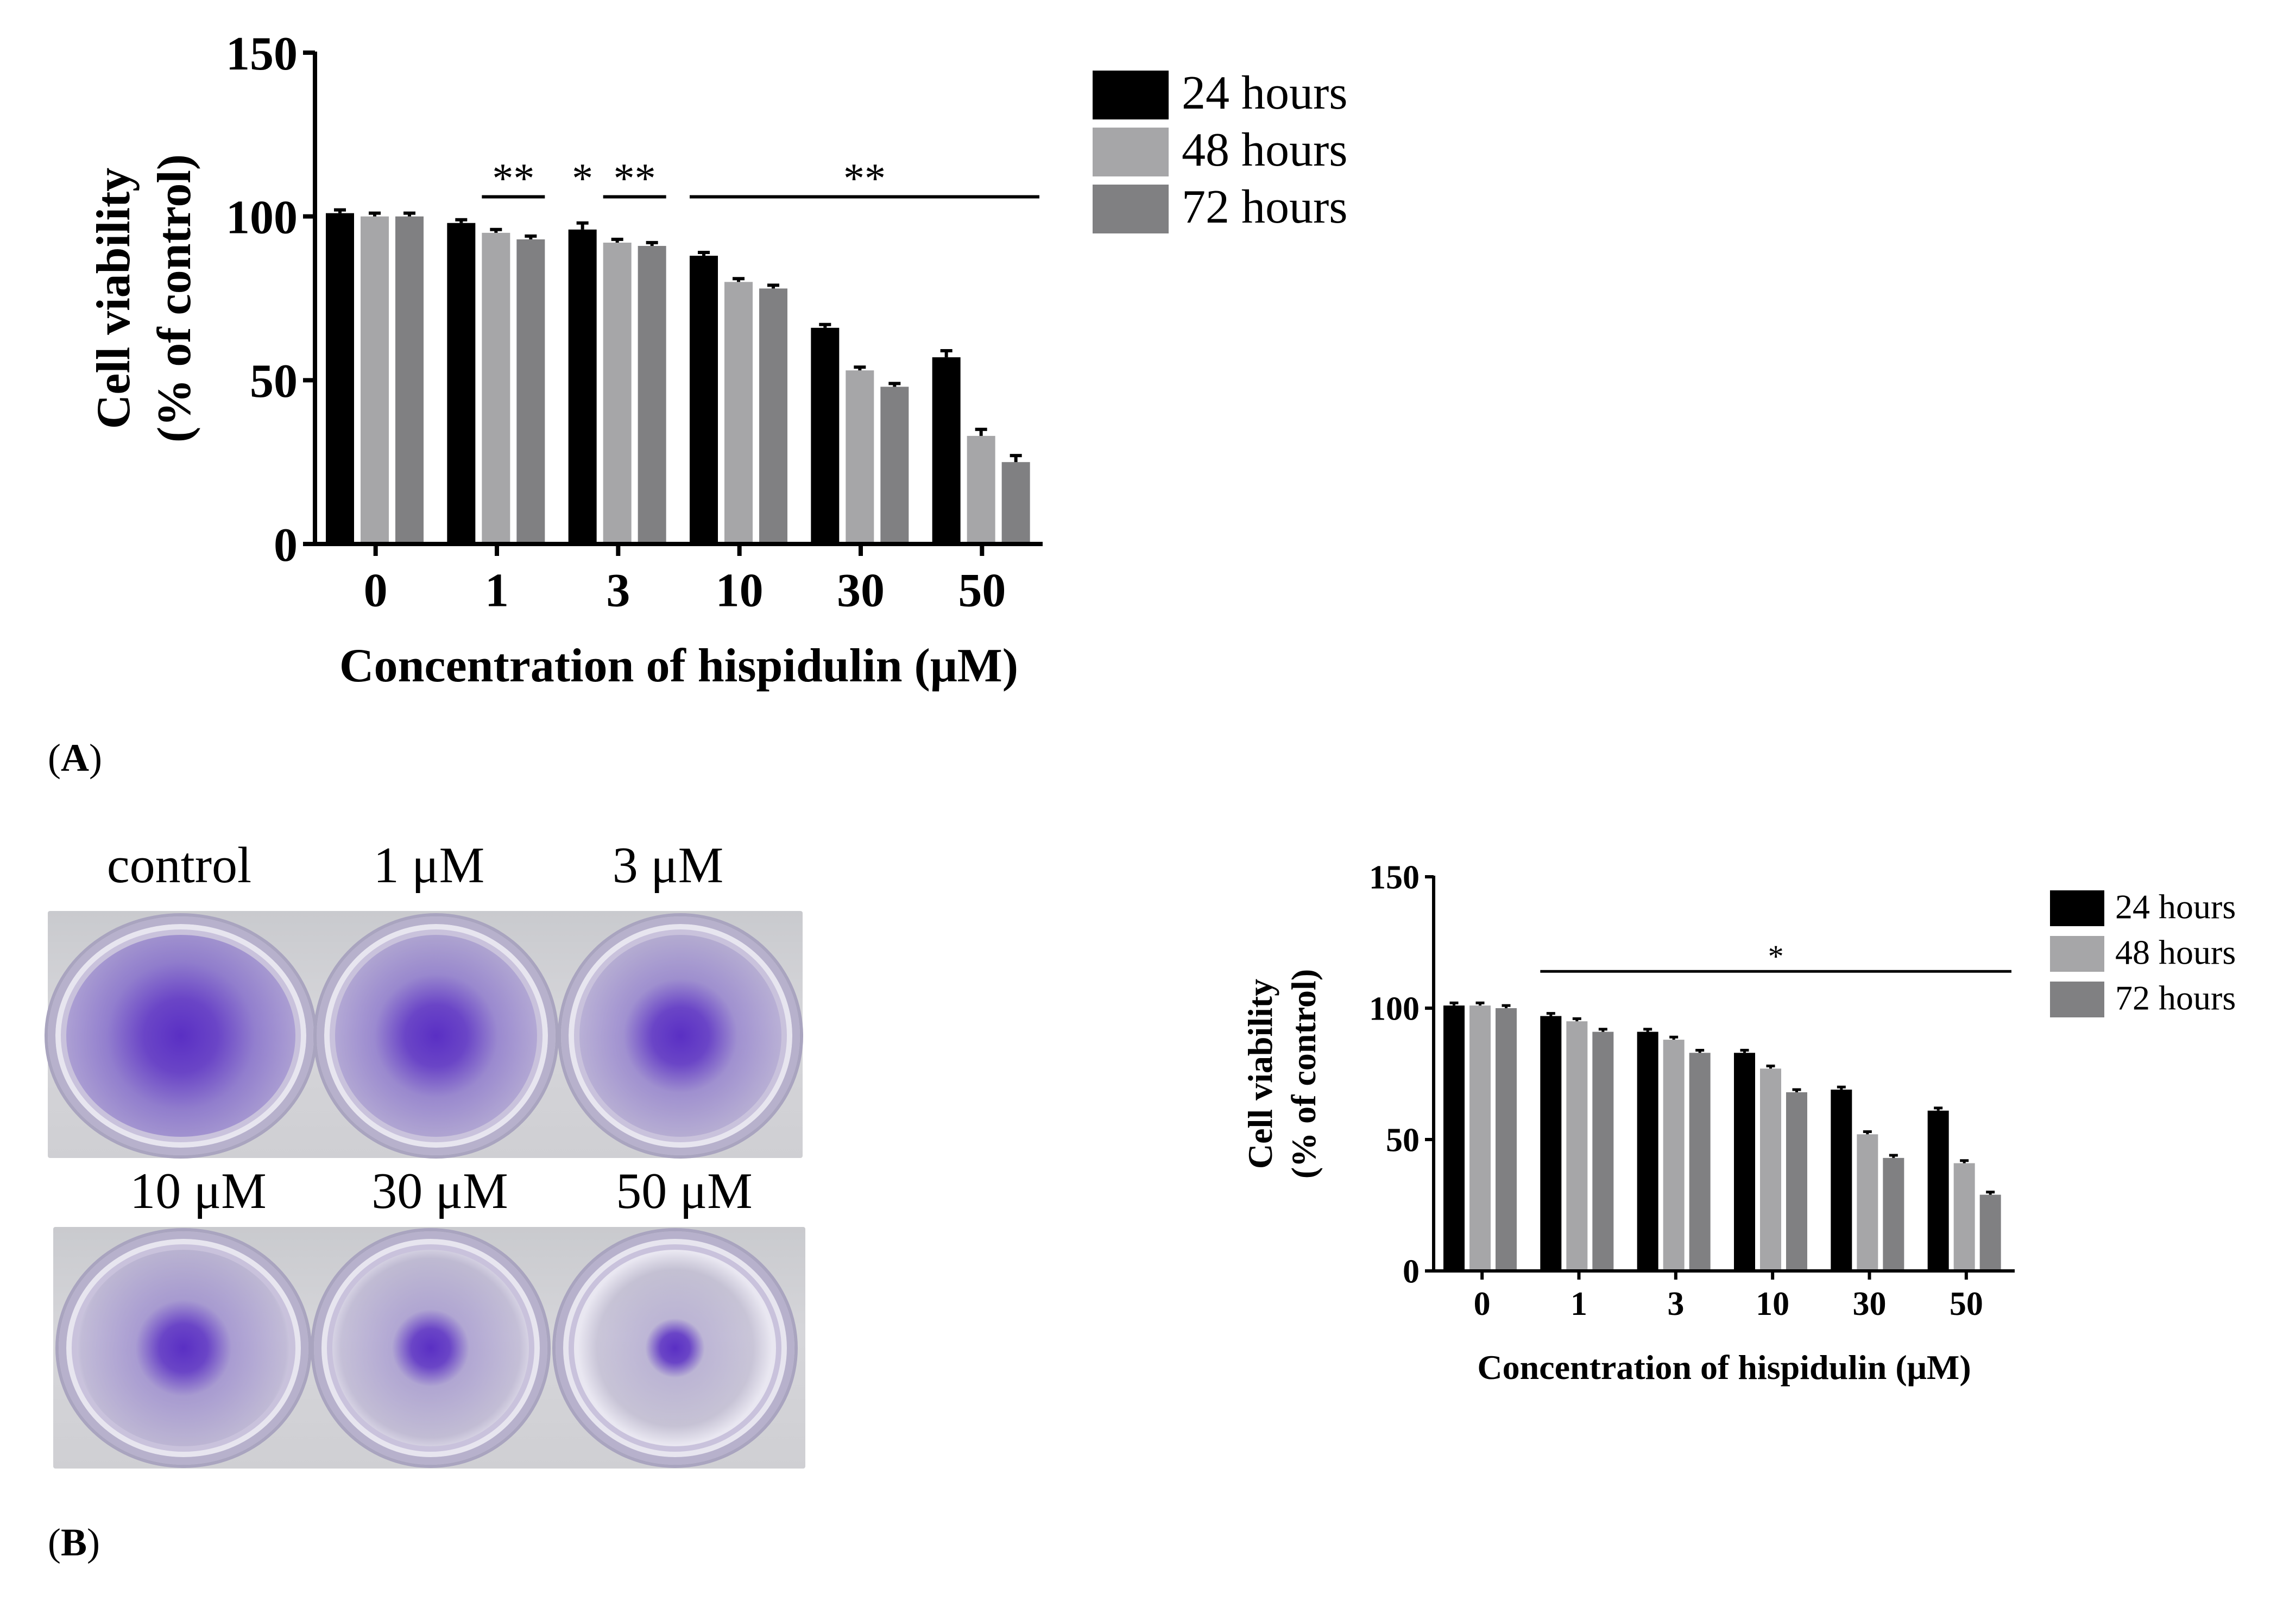  Describe the element at coordinates (75, 758) in the screenshot. I see `panel-a-label: (A)` at that location.